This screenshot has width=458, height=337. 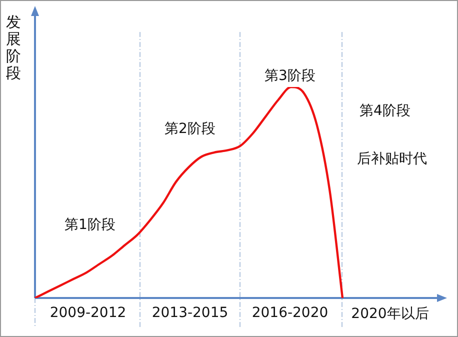 What do you see at coordinates (190, 129) in the screenshot?
I see `annotation: 第2阶段` at bounding box center [190, 129].